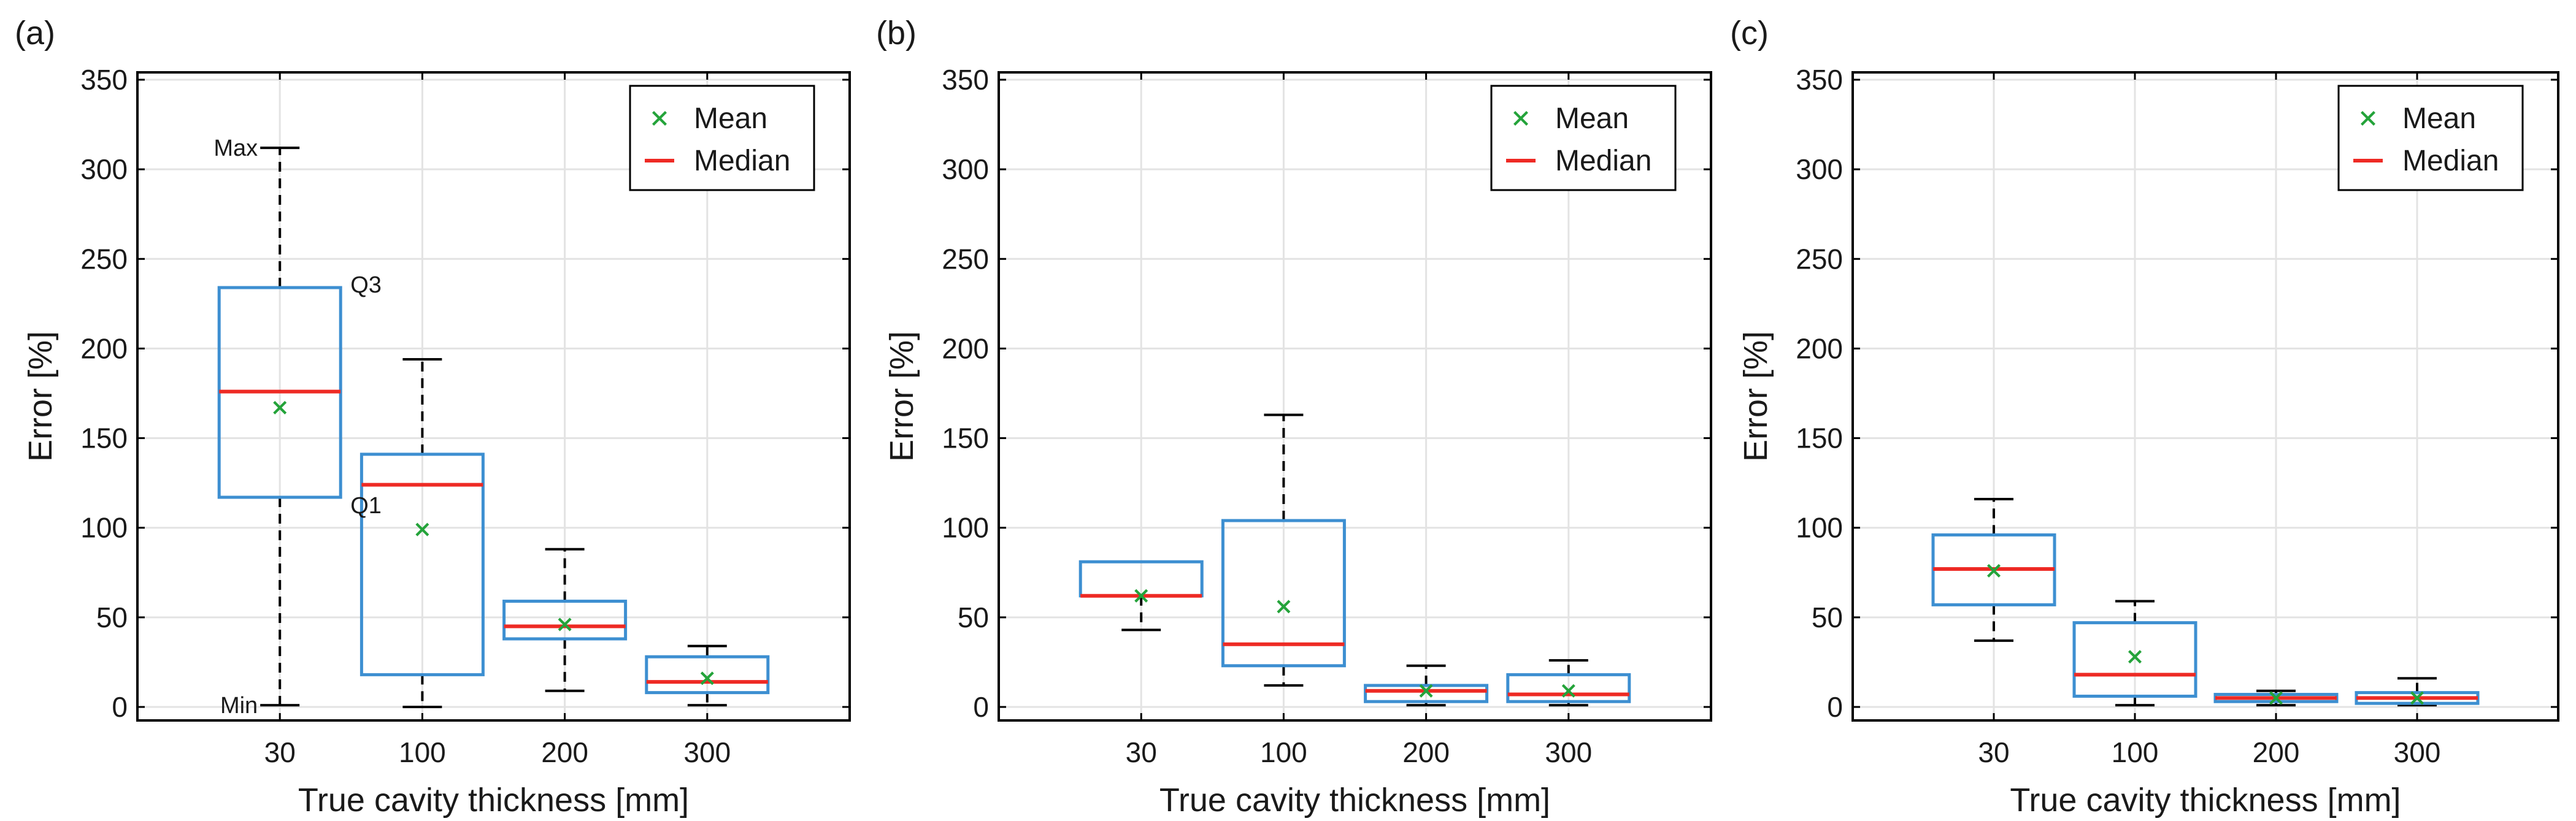 This screenshot has height=821, width=2576. What do you see at coordinates (35, 33) in the screenshot?
I see `panel-label: (a)` at bounding box center [35, 33].